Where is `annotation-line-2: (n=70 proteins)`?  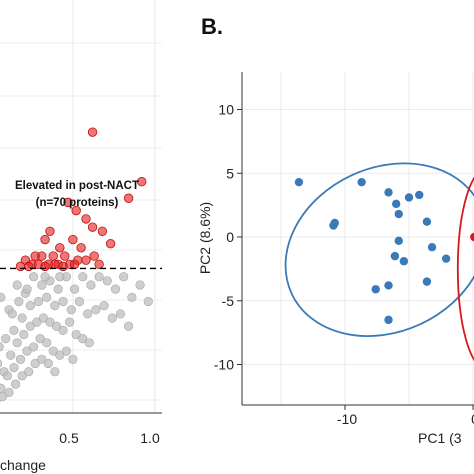
annotation-line-2: (n=70 proteins) is located at coordinates (77, 203).